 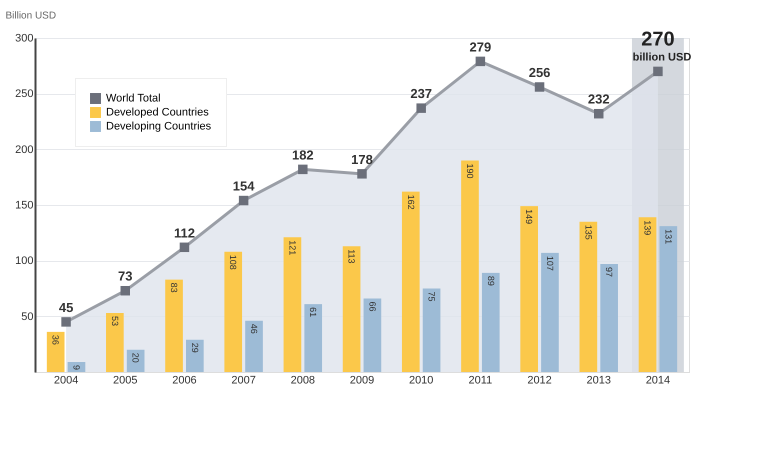 What do you see at coordinates (125, 276) in the screenshot?
I see `data-label: 73` at bounding box center [125, 276].